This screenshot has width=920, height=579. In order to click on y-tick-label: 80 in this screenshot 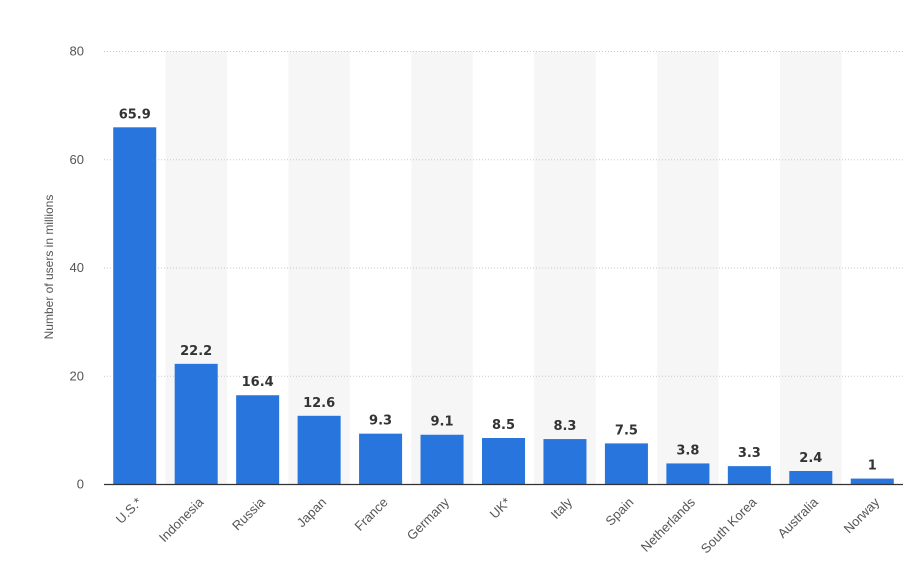, I will do `click(77, 51)`.